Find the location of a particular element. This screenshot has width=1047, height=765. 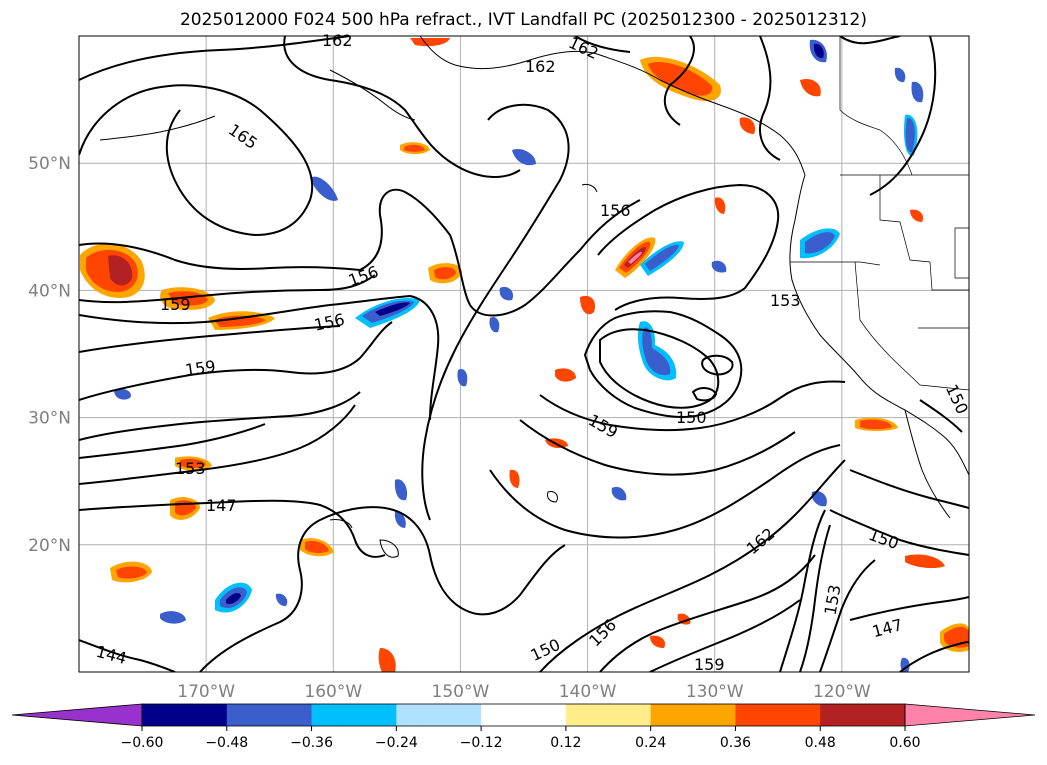

latitude-label: 30°N is located at coordinates (49, 419).